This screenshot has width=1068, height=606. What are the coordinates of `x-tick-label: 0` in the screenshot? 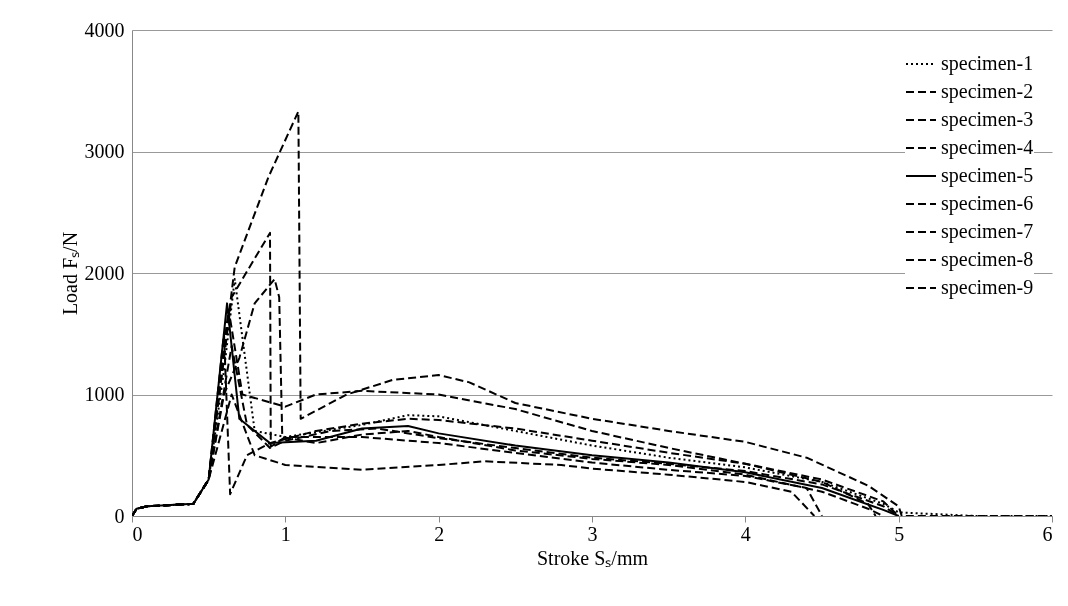 It's located at (137, 533).